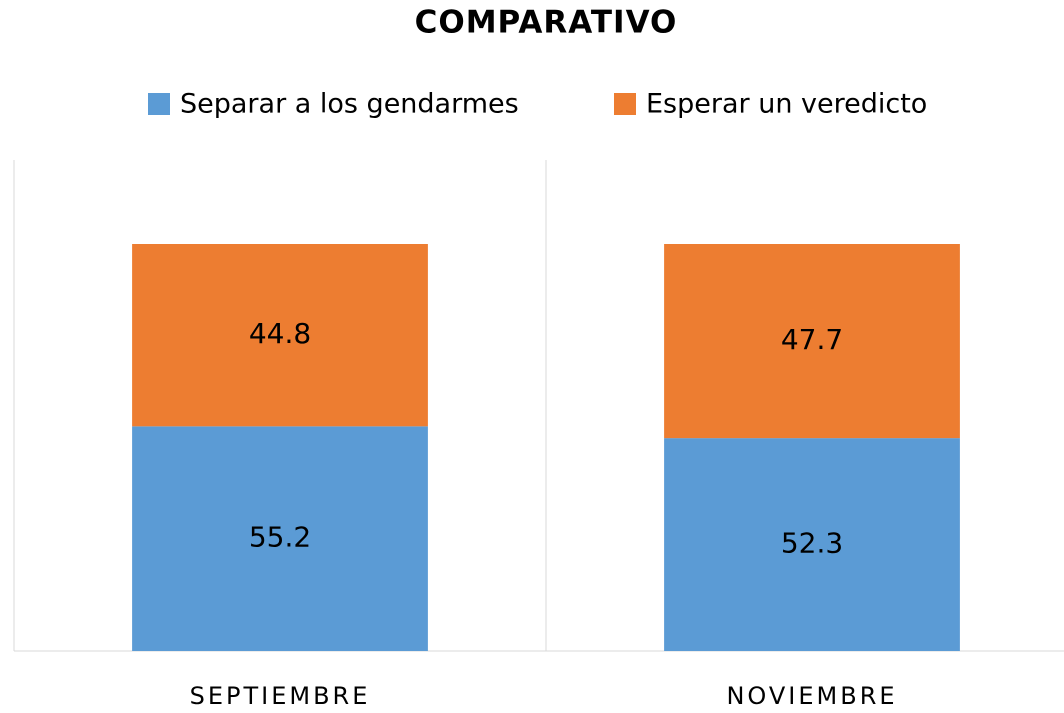 This screenshot has height=713, width=1064. I want to click on data-label: 52.3, so click(812, 543).